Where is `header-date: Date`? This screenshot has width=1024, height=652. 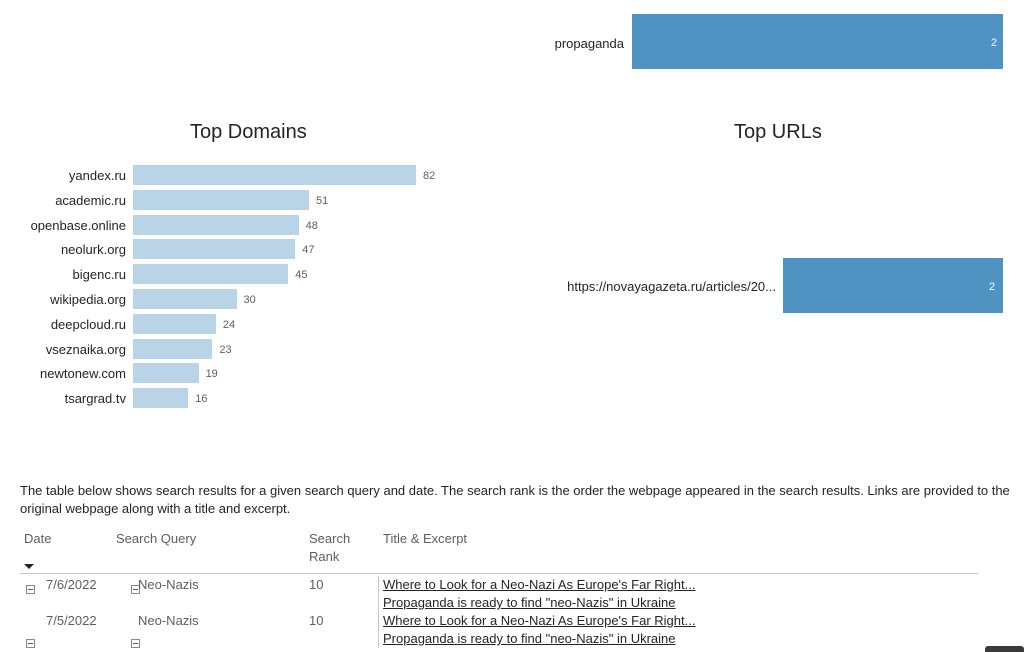
header-date: Date is located at coordinates (37, 539).